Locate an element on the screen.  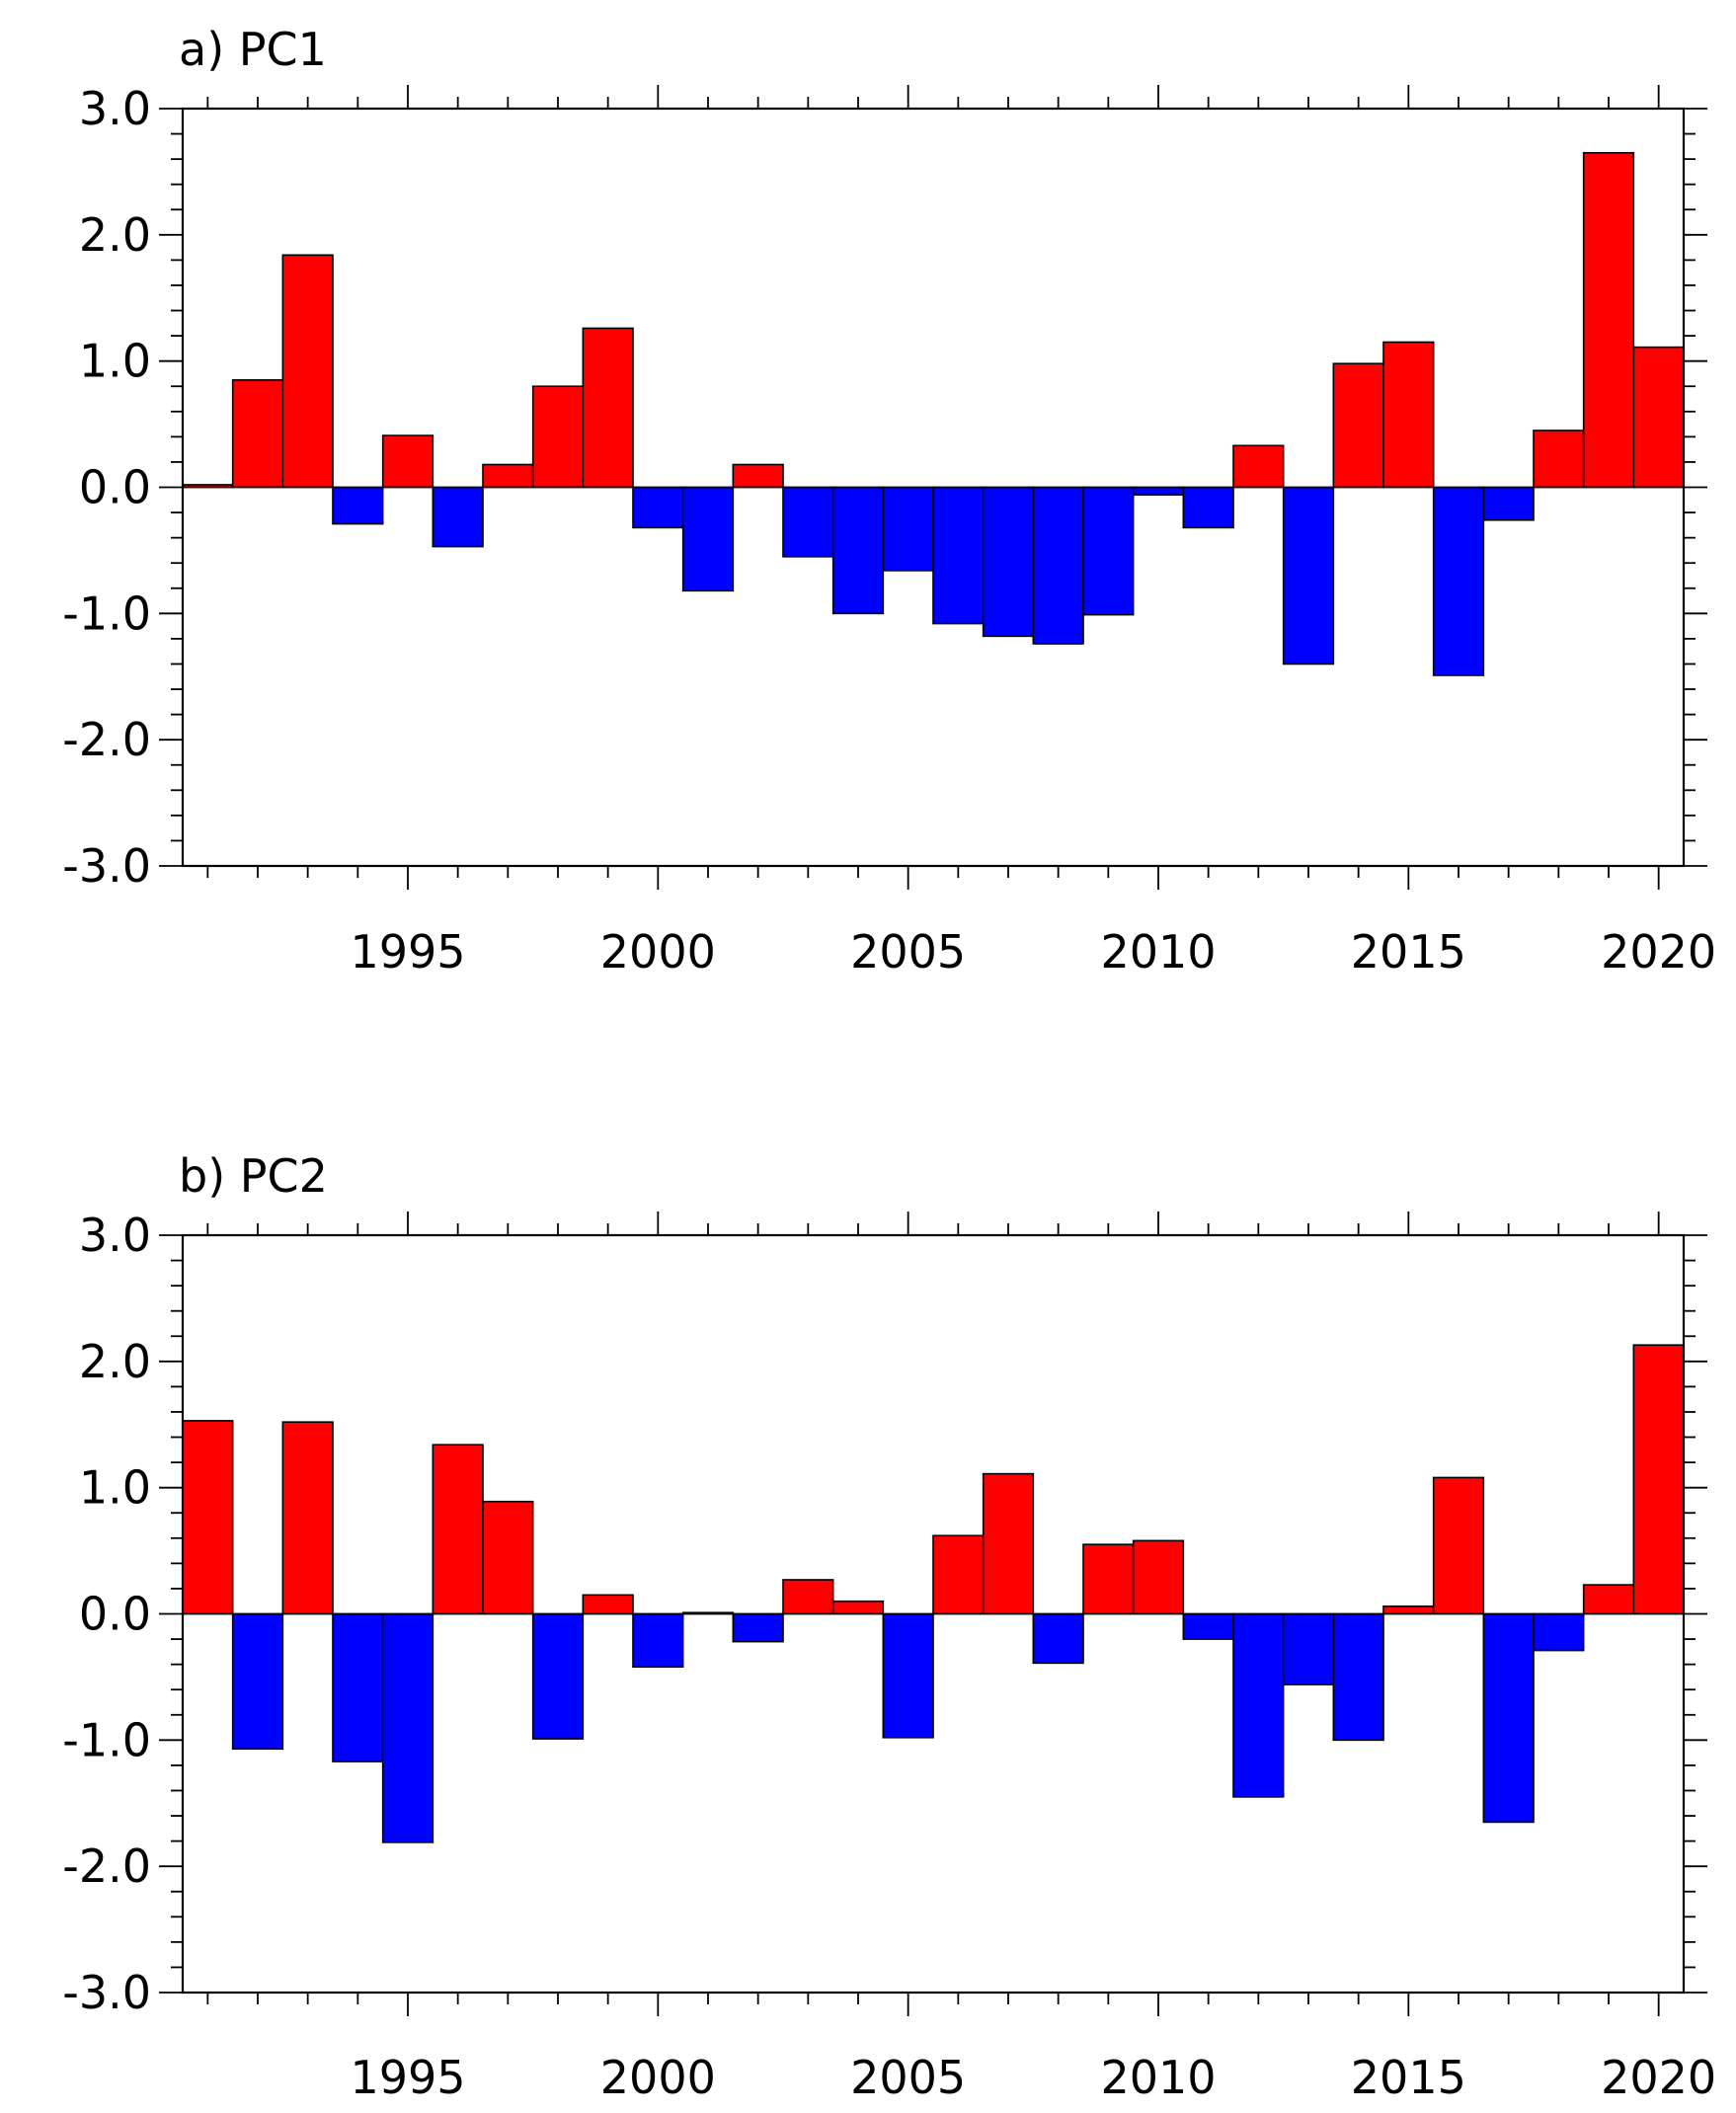
panel-title-pc2: b) PC2 is located at coordinates (254, 1176).